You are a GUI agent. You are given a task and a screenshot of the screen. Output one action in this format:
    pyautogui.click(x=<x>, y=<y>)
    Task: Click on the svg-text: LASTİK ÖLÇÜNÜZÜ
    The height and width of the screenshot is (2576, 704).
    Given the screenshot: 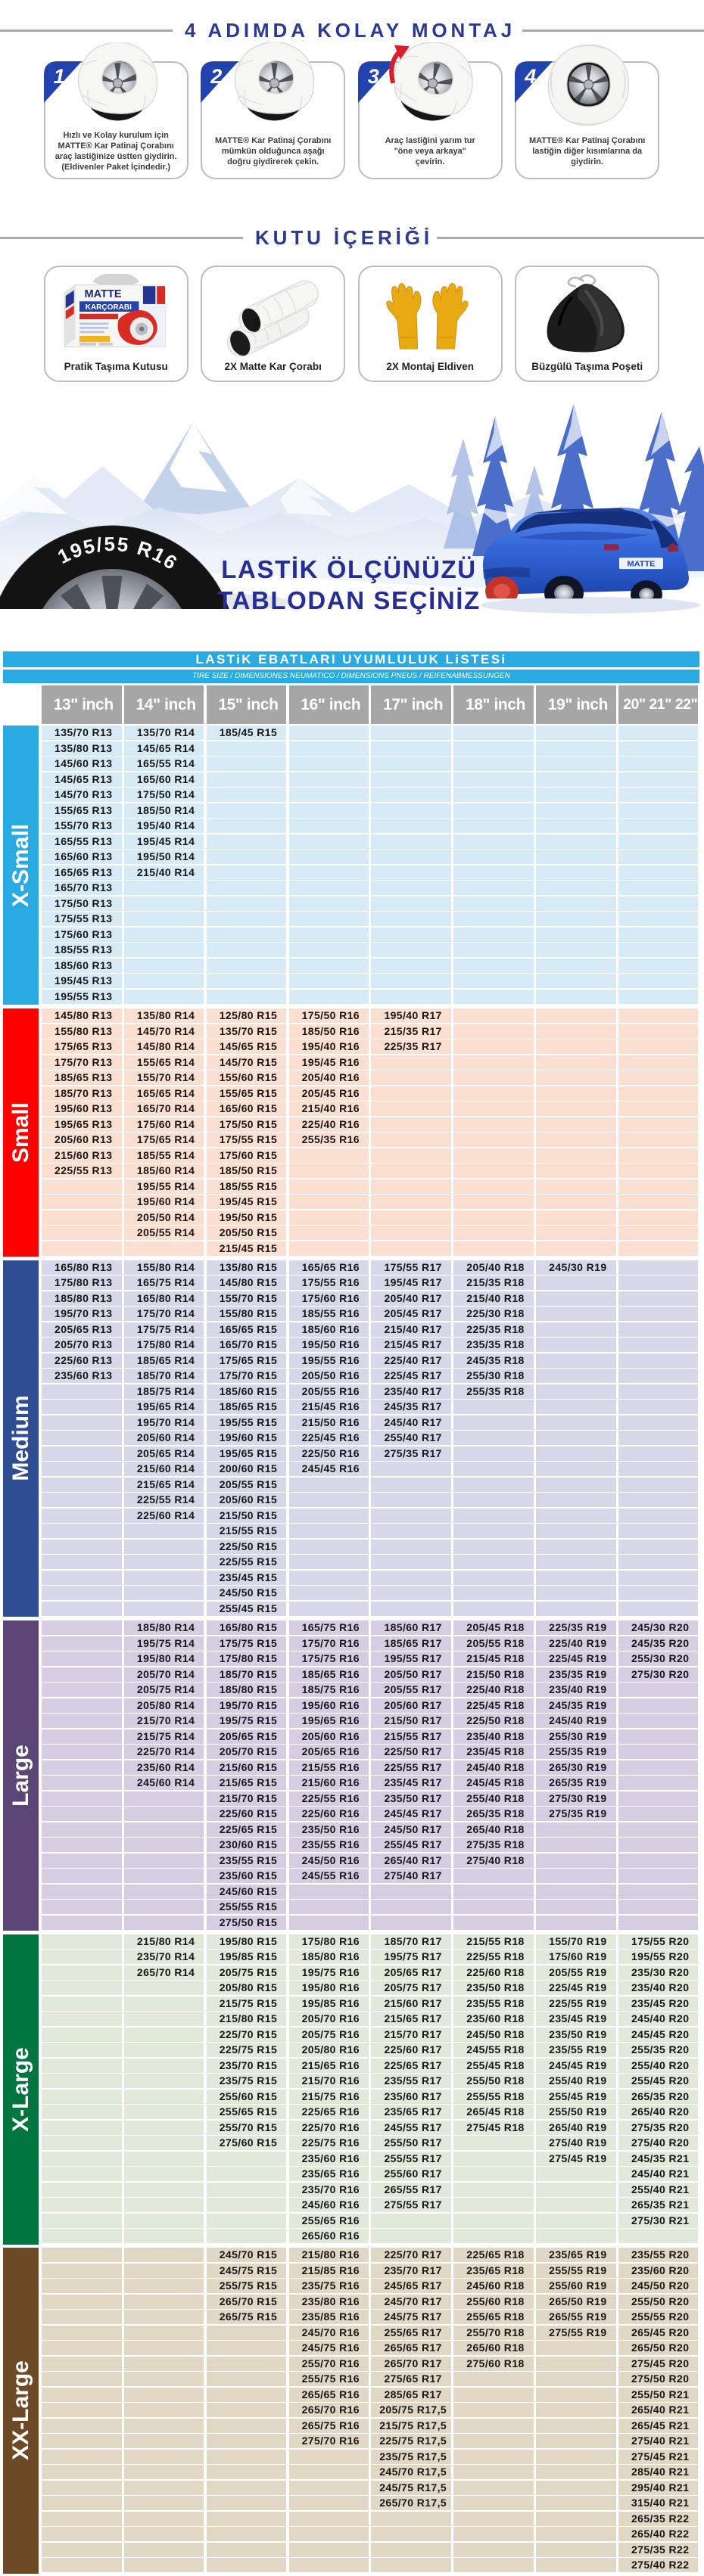 What is the action you would take?
    pyautogui.click(x=348, y=569)
    